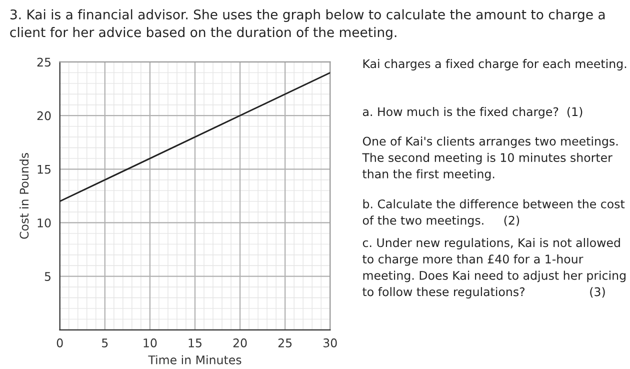  What do you see at coordinates (307, 24) in the screenshot?
I see `chart-title: 3. Kai is a financial advisor. She uses the graph below to calculate the amount to charge a client for her advice based on the duration of the meeting.` at bounding box center [307, 24].